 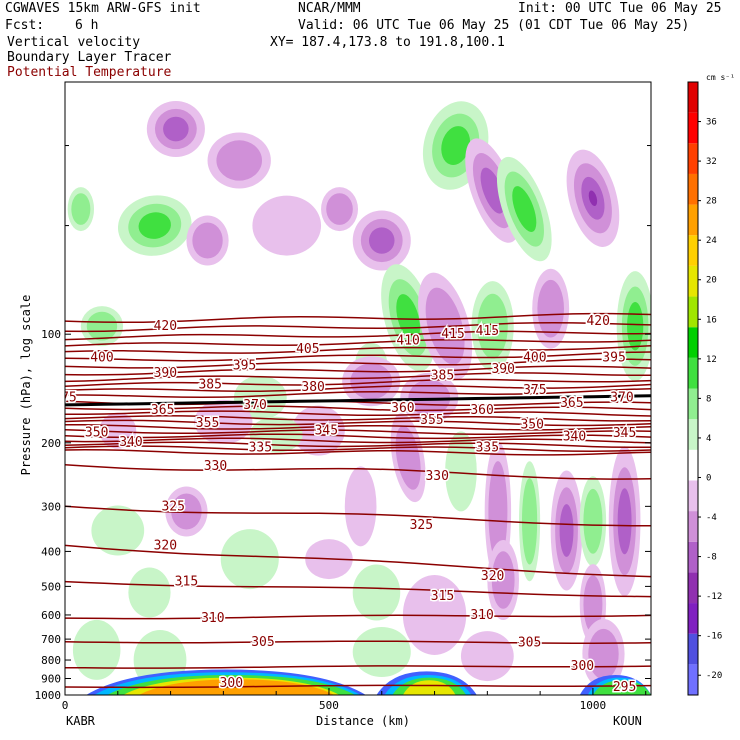 I want to click on colorbar-tick-label: 28, so click(x=711, y=202).